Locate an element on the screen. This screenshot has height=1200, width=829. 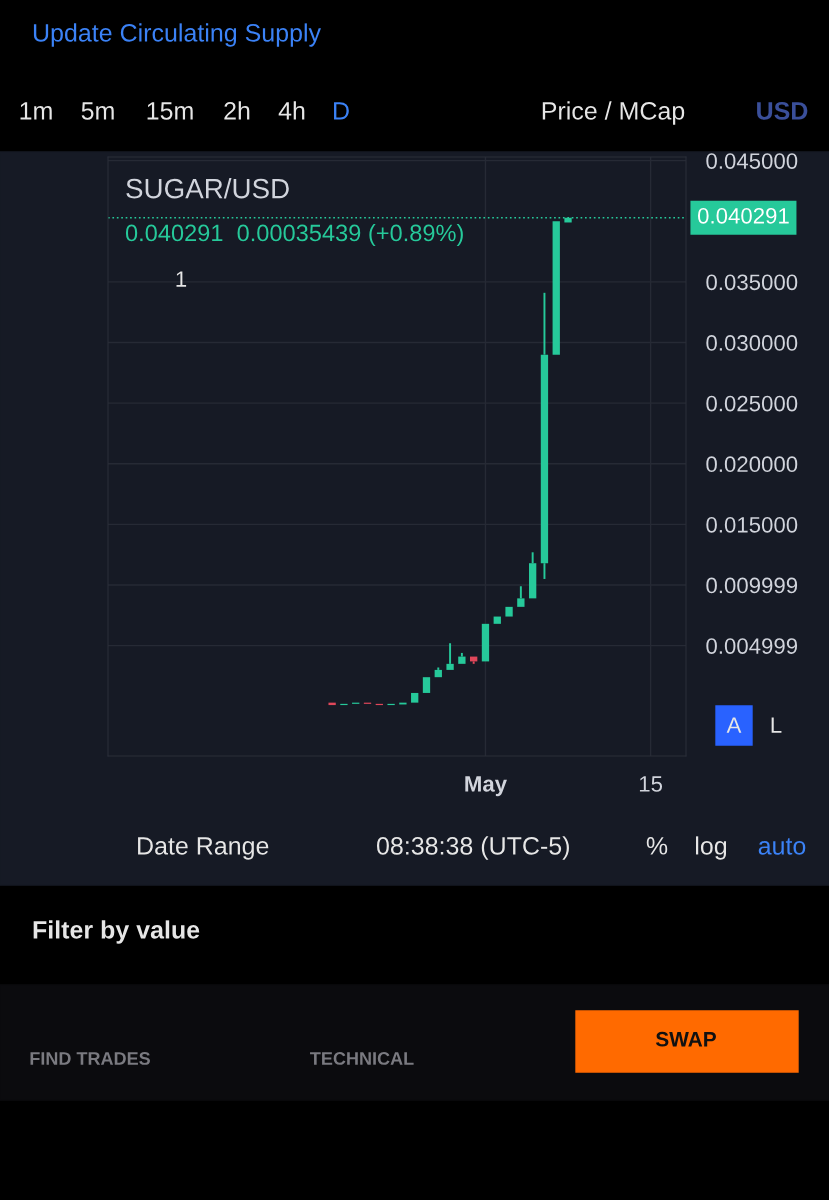
text: 1m is located at coordinates (36, 111).